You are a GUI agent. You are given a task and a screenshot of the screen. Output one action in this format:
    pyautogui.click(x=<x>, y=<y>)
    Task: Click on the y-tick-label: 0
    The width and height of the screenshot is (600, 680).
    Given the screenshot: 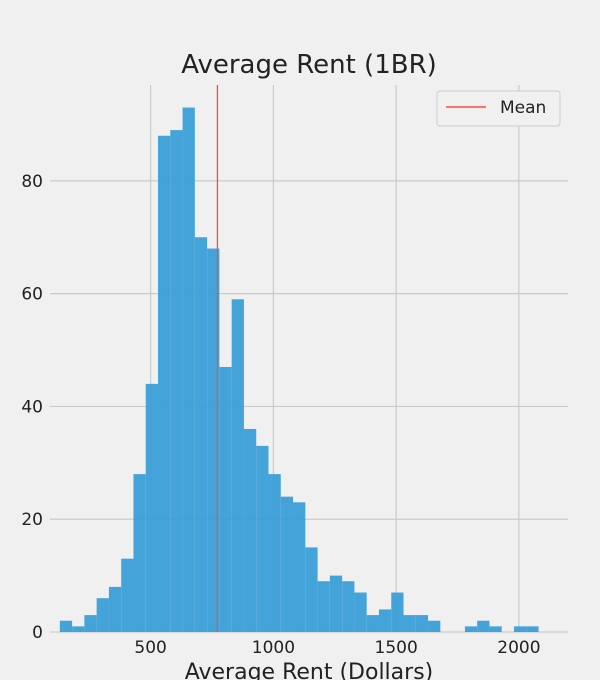 What is the action you would take?
    pyautogui.click(x=37, y=633)
    